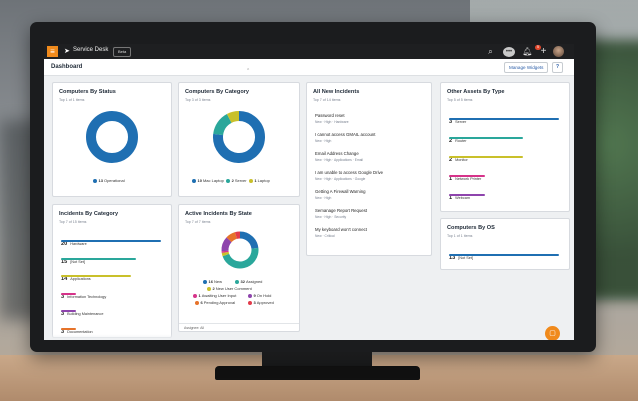 The height and width of the screenshot is (401, 638). I want to click on incident-meta: New · High · Hardware, so click(332, 121).